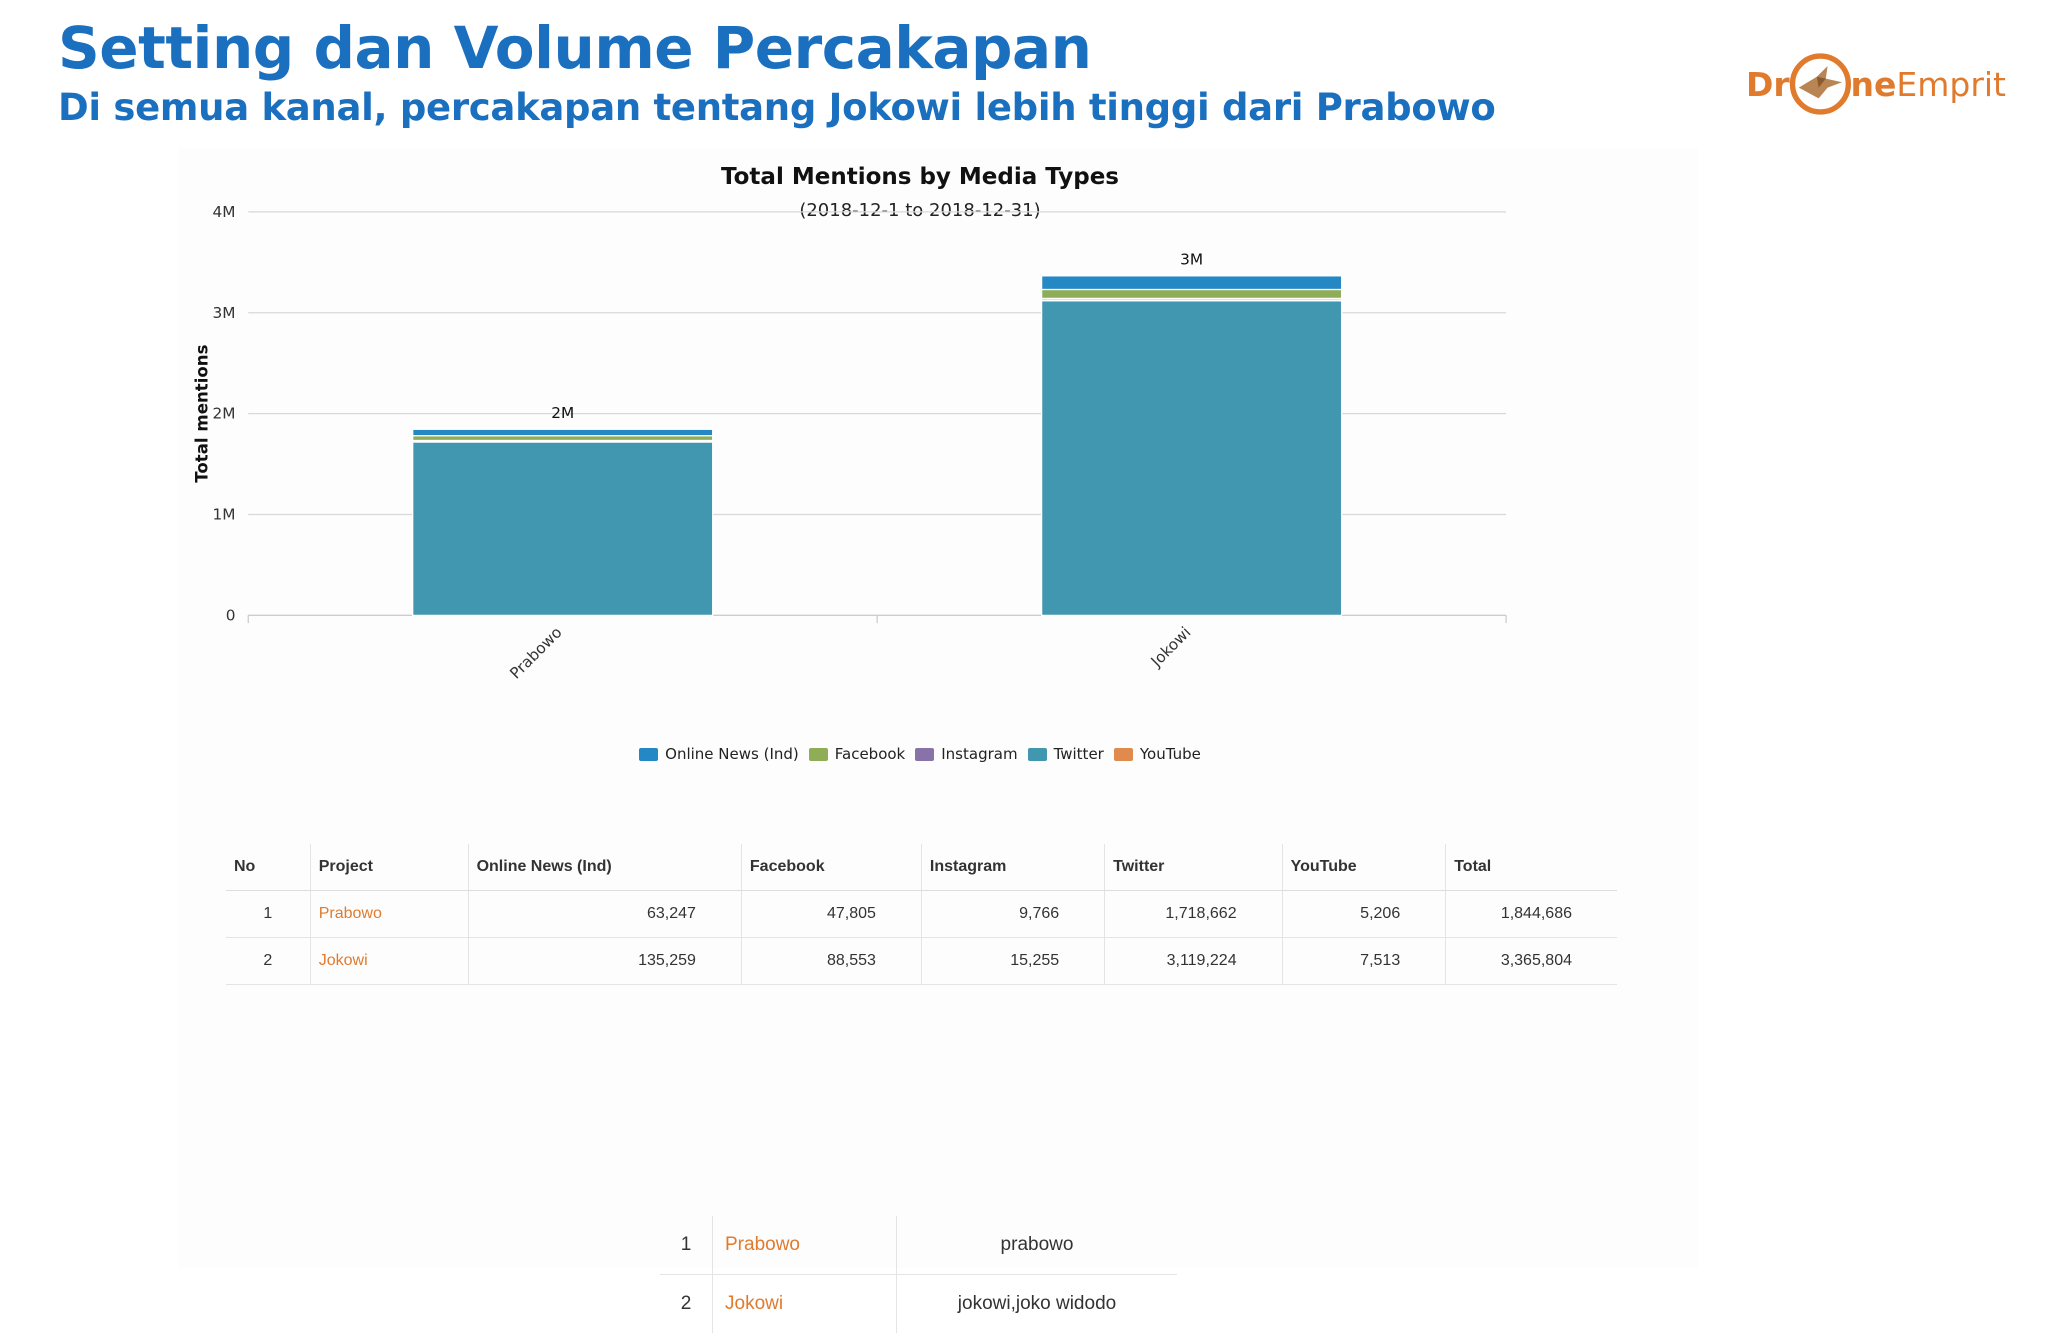  What do you see at coordinates (389, 867) in the screenshot?
I see `table-header-cell: Project` at bounding box center [389, 867].